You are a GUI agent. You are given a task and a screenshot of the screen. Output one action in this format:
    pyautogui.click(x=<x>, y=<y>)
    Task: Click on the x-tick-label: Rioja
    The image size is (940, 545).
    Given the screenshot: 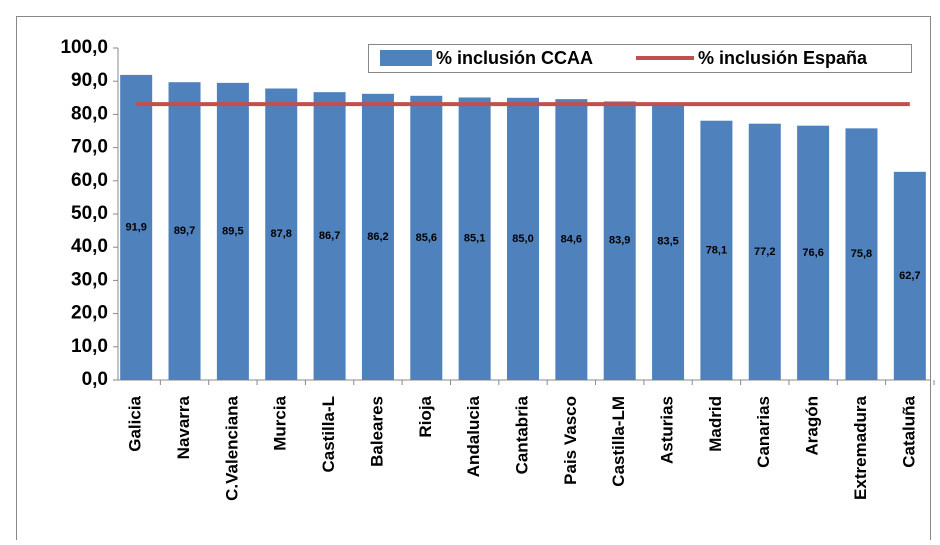 What is the action you would take?
    pyautogui.click(x=425, y=416)
    